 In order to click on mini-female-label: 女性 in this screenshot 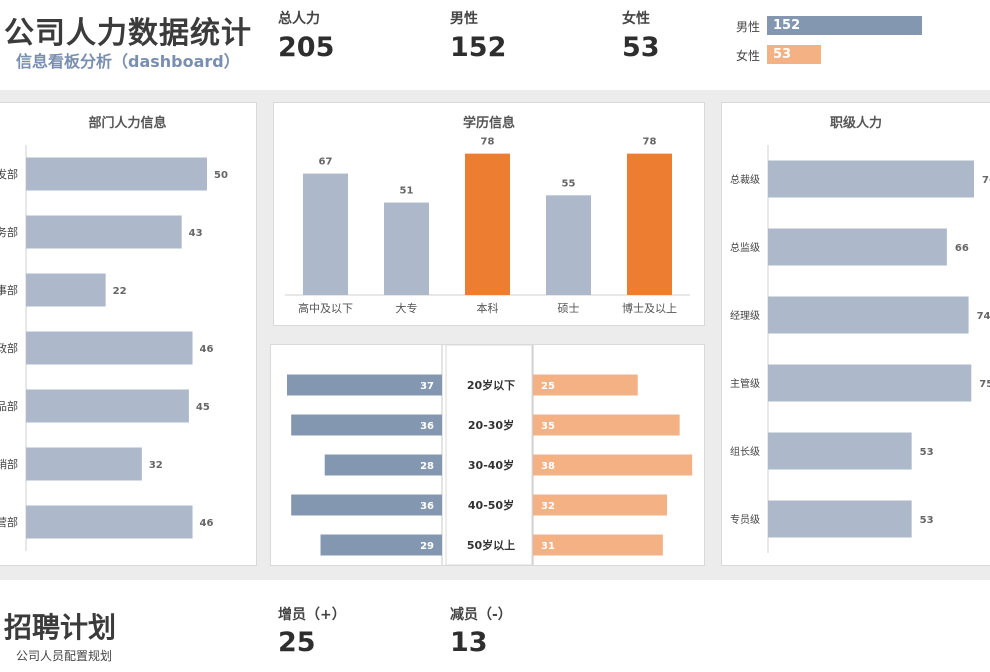, I will do `click(748, 56)`.